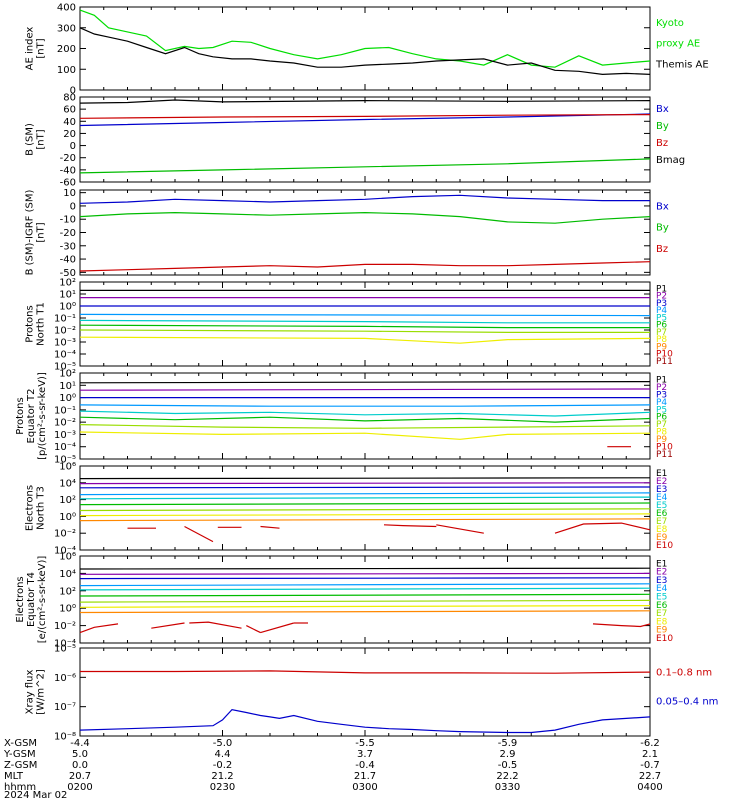  I want to click on legend-label: E8, so click(662, 530).